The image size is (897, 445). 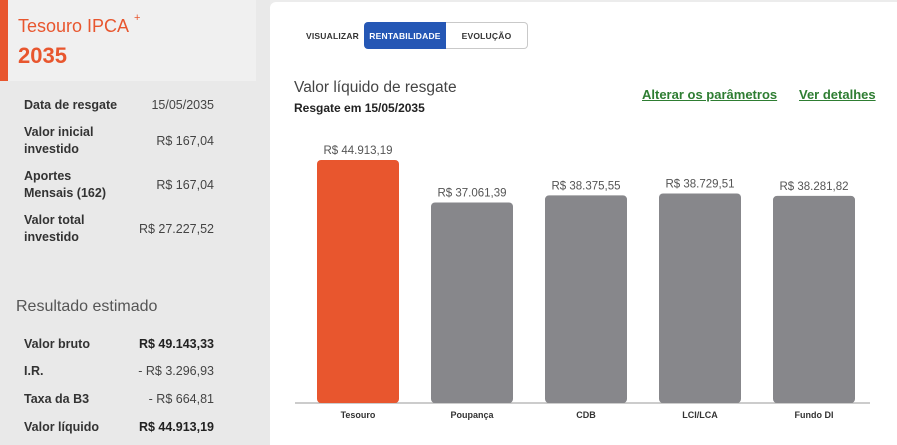 What do you see at coordinates (34, 370) in the screenshot?
I see `result-label: I.R.` at bounding box center [34, 370].